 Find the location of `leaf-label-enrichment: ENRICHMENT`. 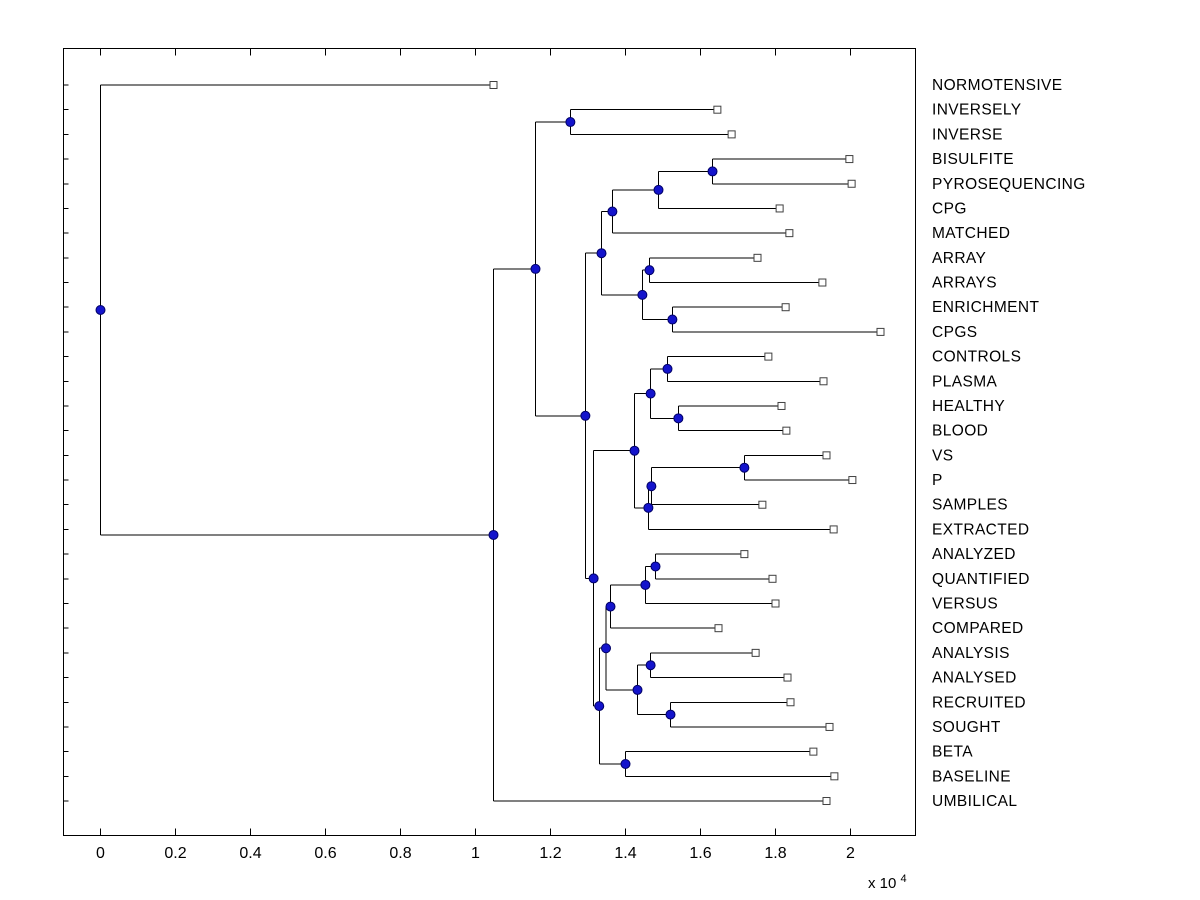

leaf-label-enrichment: ENRICHMENT is located at coordinates (985, 307).